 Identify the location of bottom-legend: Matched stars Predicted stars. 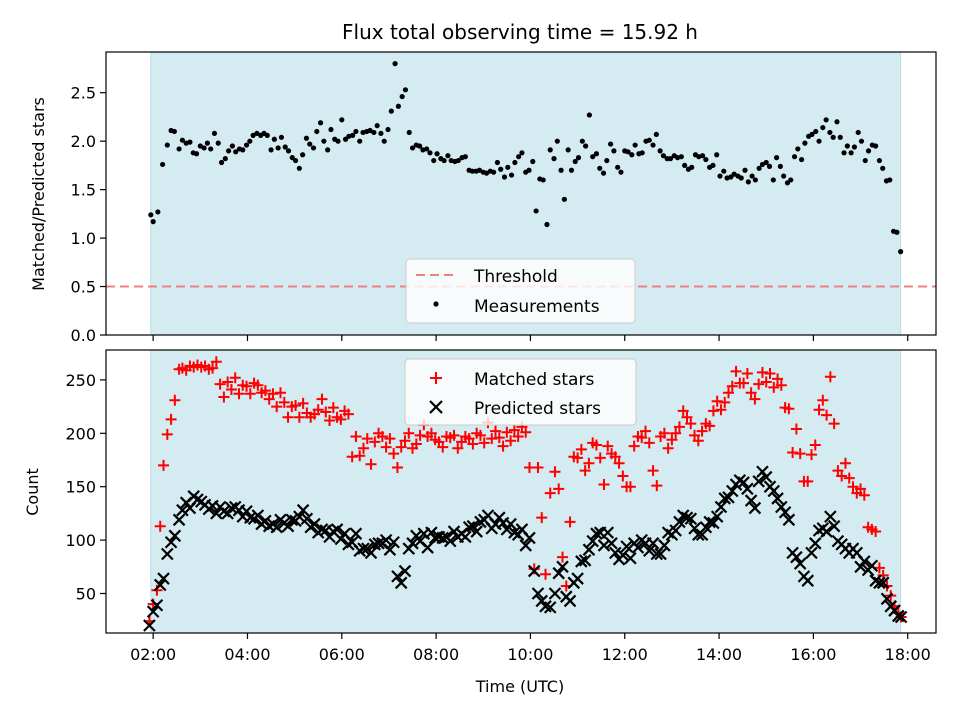
(520, 392).